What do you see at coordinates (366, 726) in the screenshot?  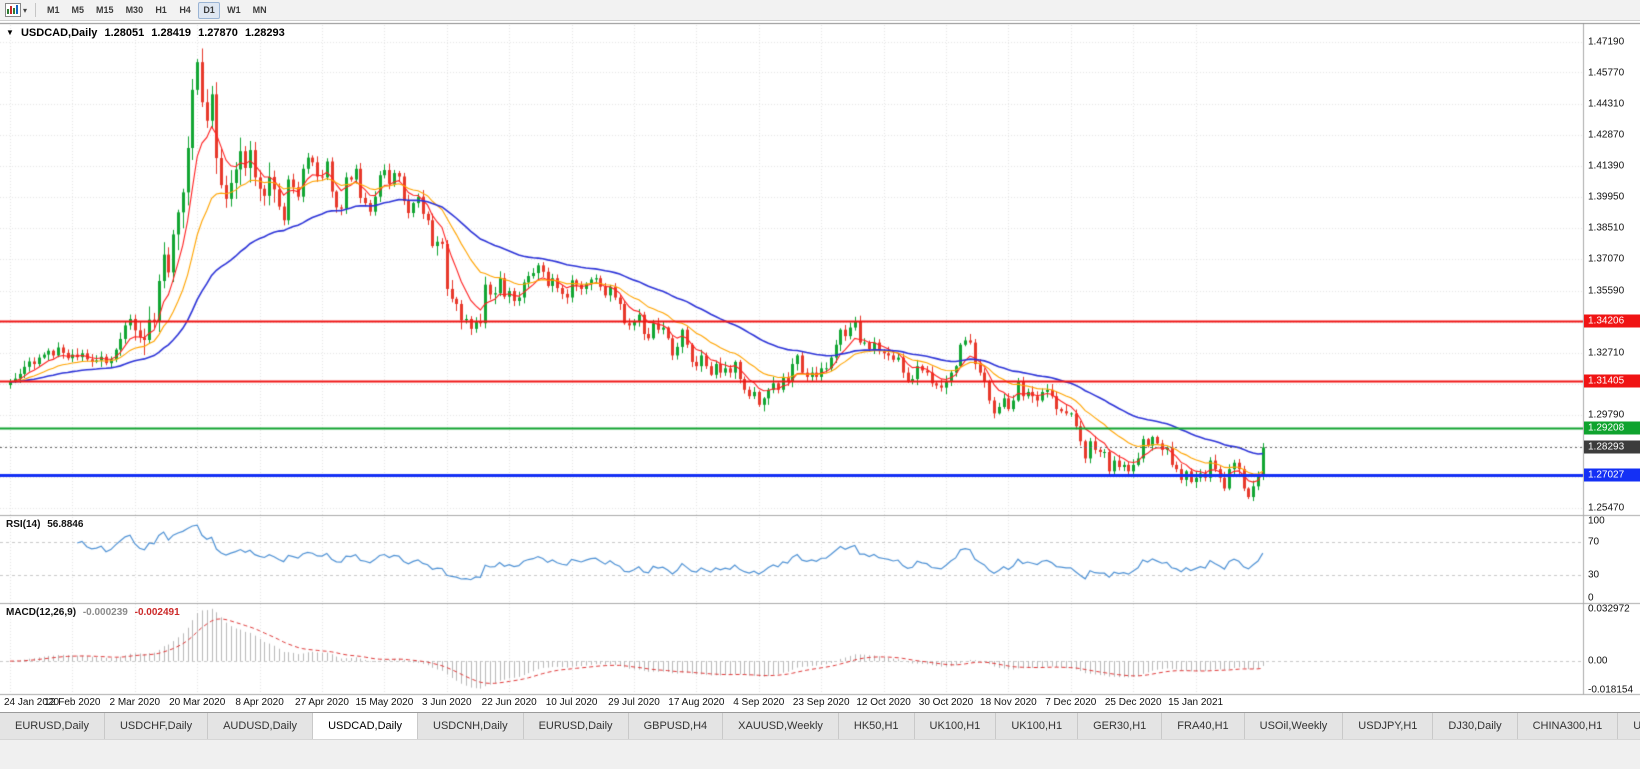 I see `chart-tab-usdcad-daily: USDCAD,Daily` at bounding box center [366, 726].